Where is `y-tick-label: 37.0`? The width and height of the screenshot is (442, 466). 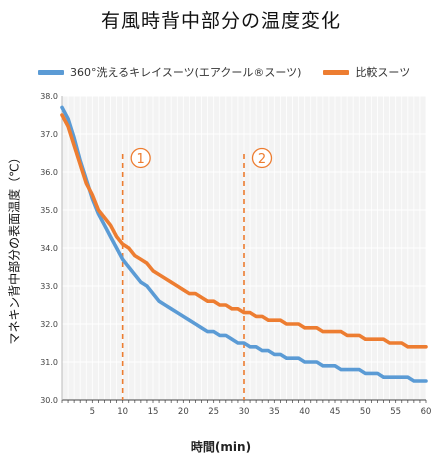 y-tick-label: 37.0 is located at coordinates (49, 134).